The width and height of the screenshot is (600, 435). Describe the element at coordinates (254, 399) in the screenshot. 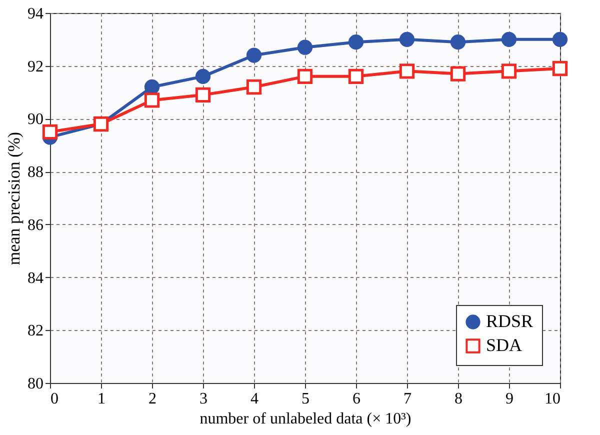

I see `x-tick-label: 4` at that location.